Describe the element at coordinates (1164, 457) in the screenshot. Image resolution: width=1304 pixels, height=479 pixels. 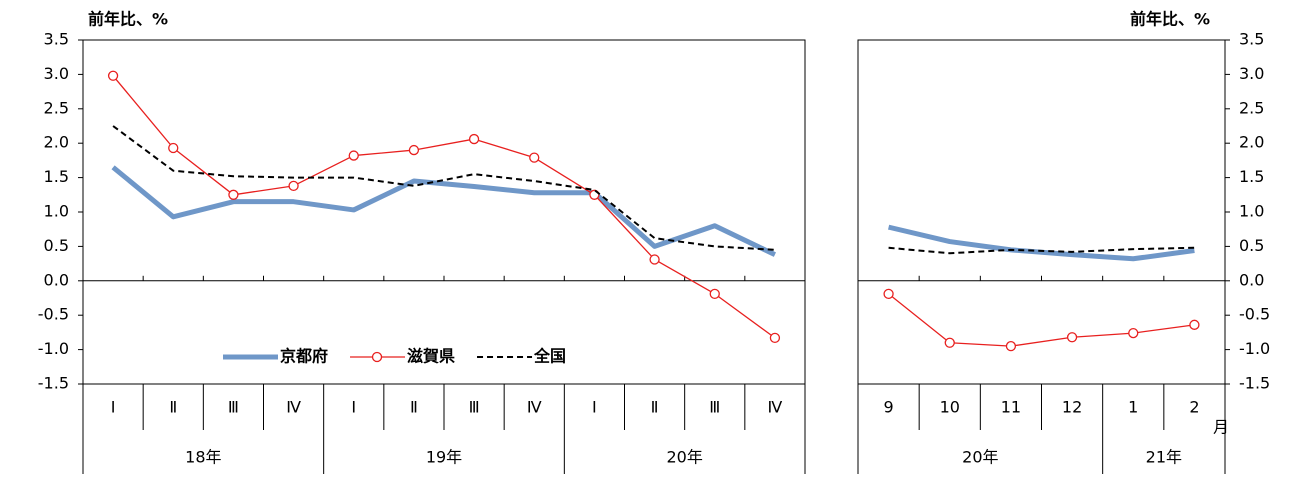
I see `x-group-label: 21年` at that location.